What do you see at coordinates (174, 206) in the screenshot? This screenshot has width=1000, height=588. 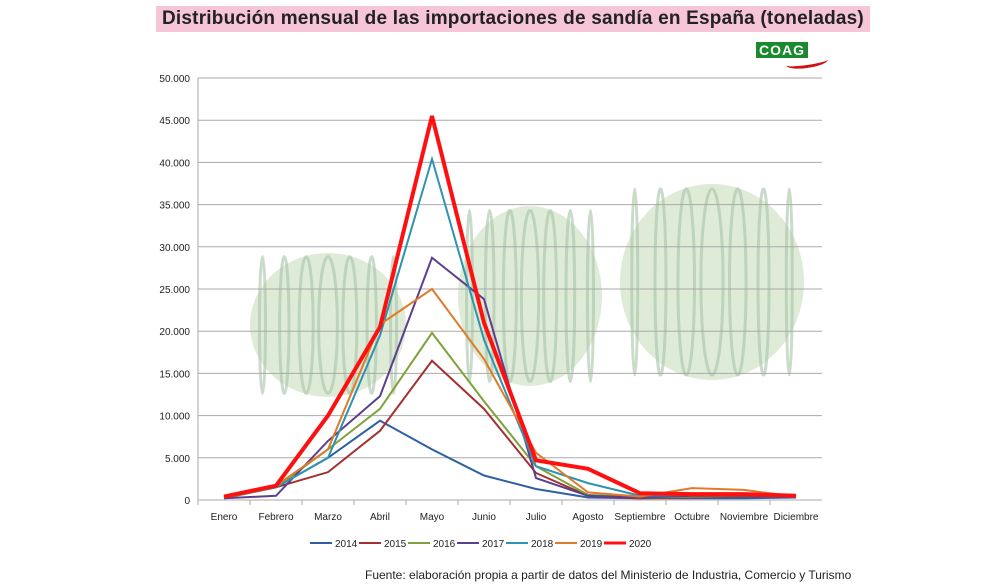 I see `y-tick-label: 35.000` at bounding box center [174, 206].